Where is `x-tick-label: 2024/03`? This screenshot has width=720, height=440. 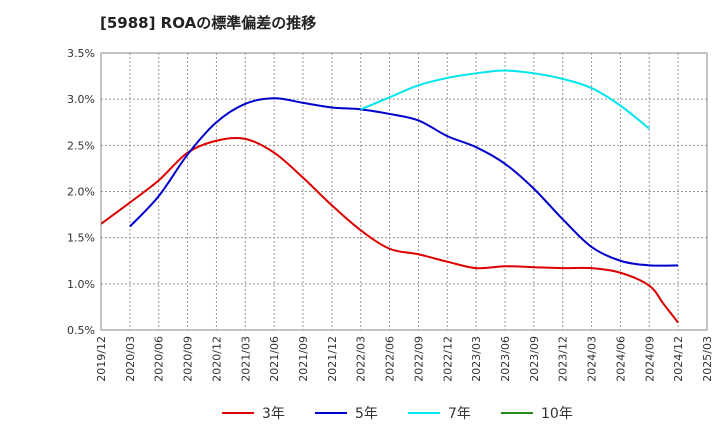 x-tick-label: 2024/03 is located at coordinates (592, 359).